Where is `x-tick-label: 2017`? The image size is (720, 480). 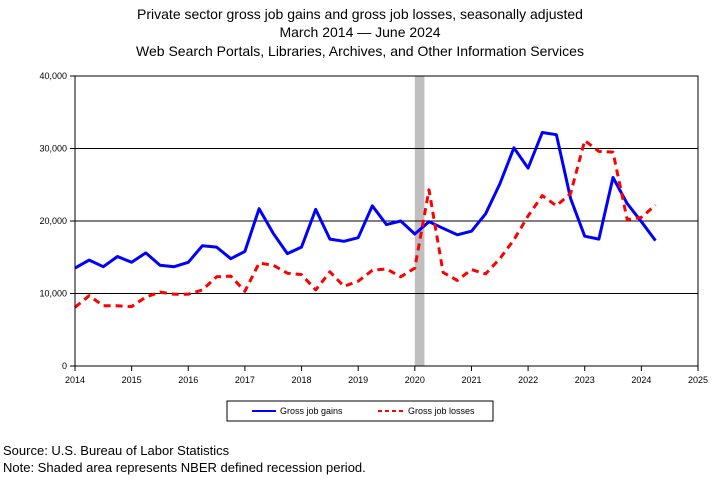 x-tick-label: 2017 is located at coordinates (245, 380).